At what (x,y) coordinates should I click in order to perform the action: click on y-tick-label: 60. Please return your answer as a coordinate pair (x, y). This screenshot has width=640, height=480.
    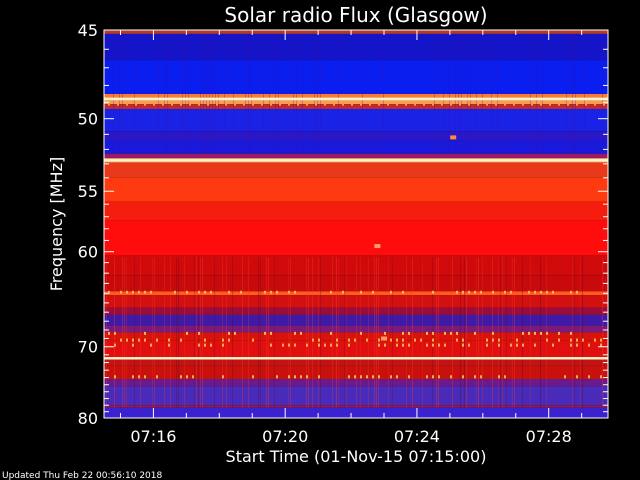
    Looking at the image, I should click on (88, 252).